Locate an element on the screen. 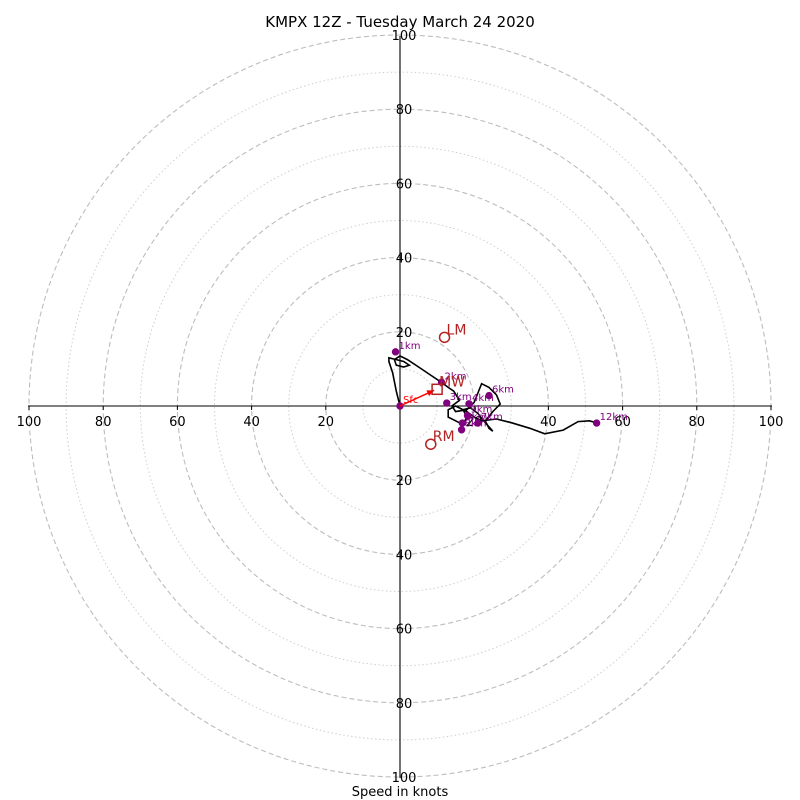  height-point-label: 4km is located at coordinates (483, 398).